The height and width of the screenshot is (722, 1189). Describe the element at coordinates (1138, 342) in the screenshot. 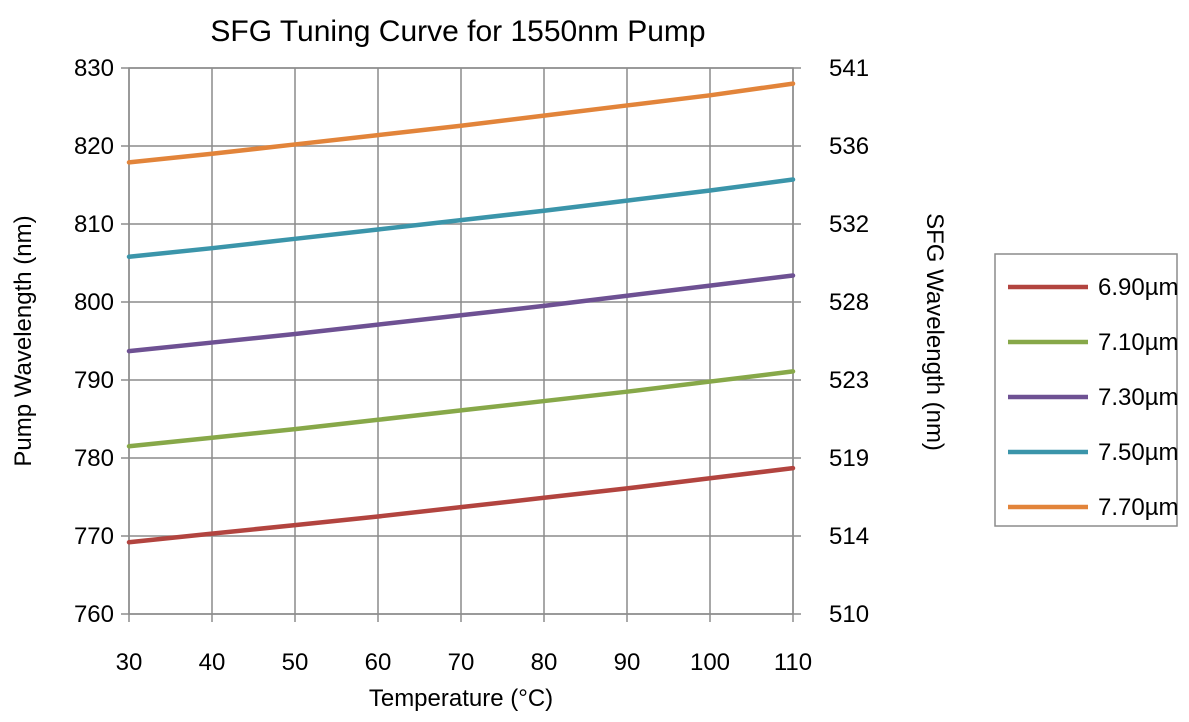

I see `legend-label: 7.10µm` at that location.